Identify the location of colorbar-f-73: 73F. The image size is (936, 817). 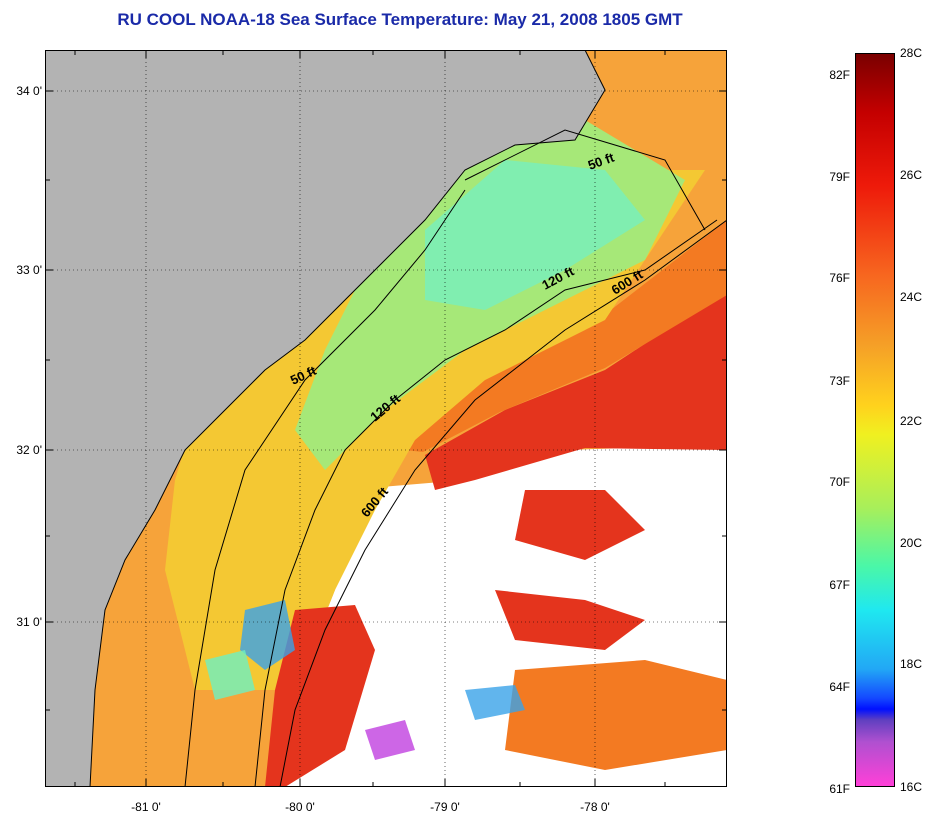
(839, 381).